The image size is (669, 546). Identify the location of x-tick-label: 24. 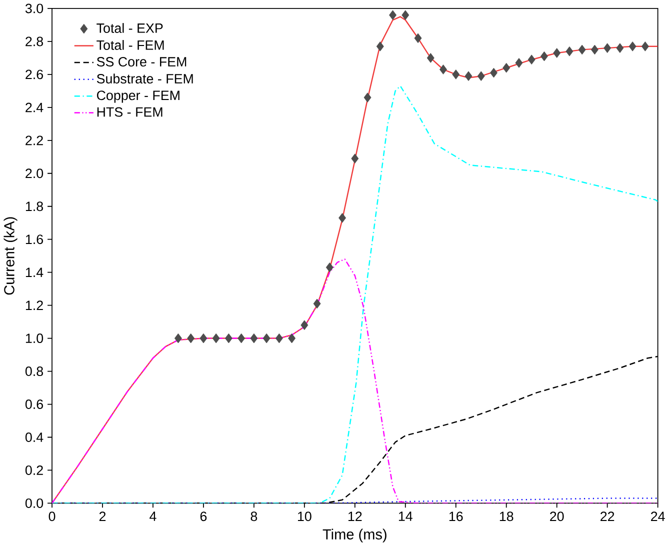
(658, 516).